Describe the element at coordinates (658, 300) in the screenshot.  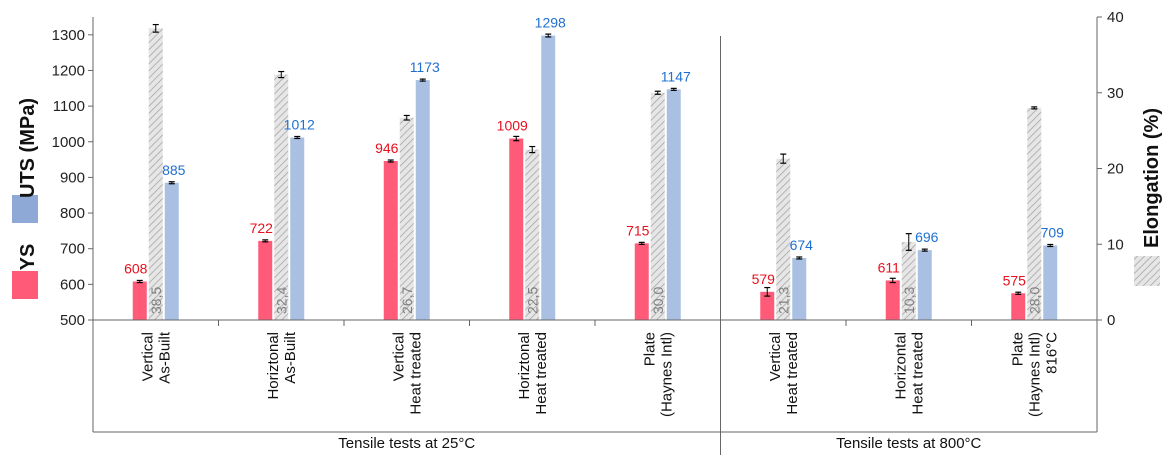
I see `elongation-value-label: 30,0` at that location.